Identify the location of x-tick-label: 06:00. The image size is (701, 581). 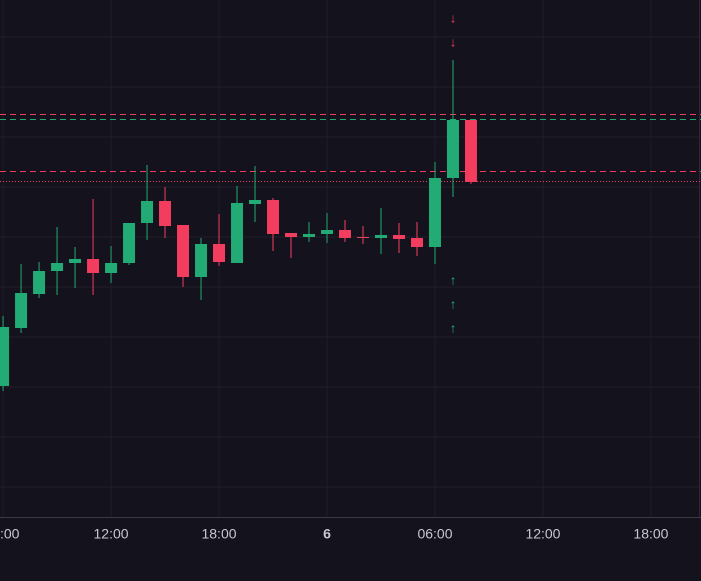
(434, 534).